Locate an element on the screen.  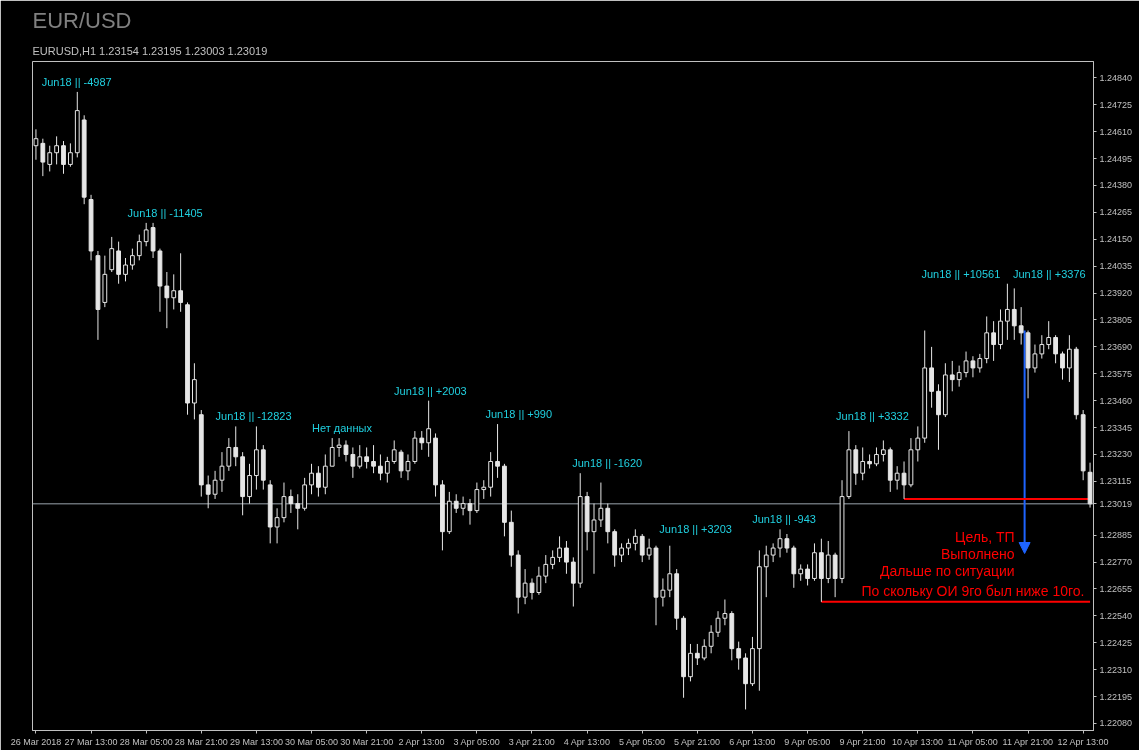
y-tick-label: 1.22425 is located at coordinates (1116, 642).